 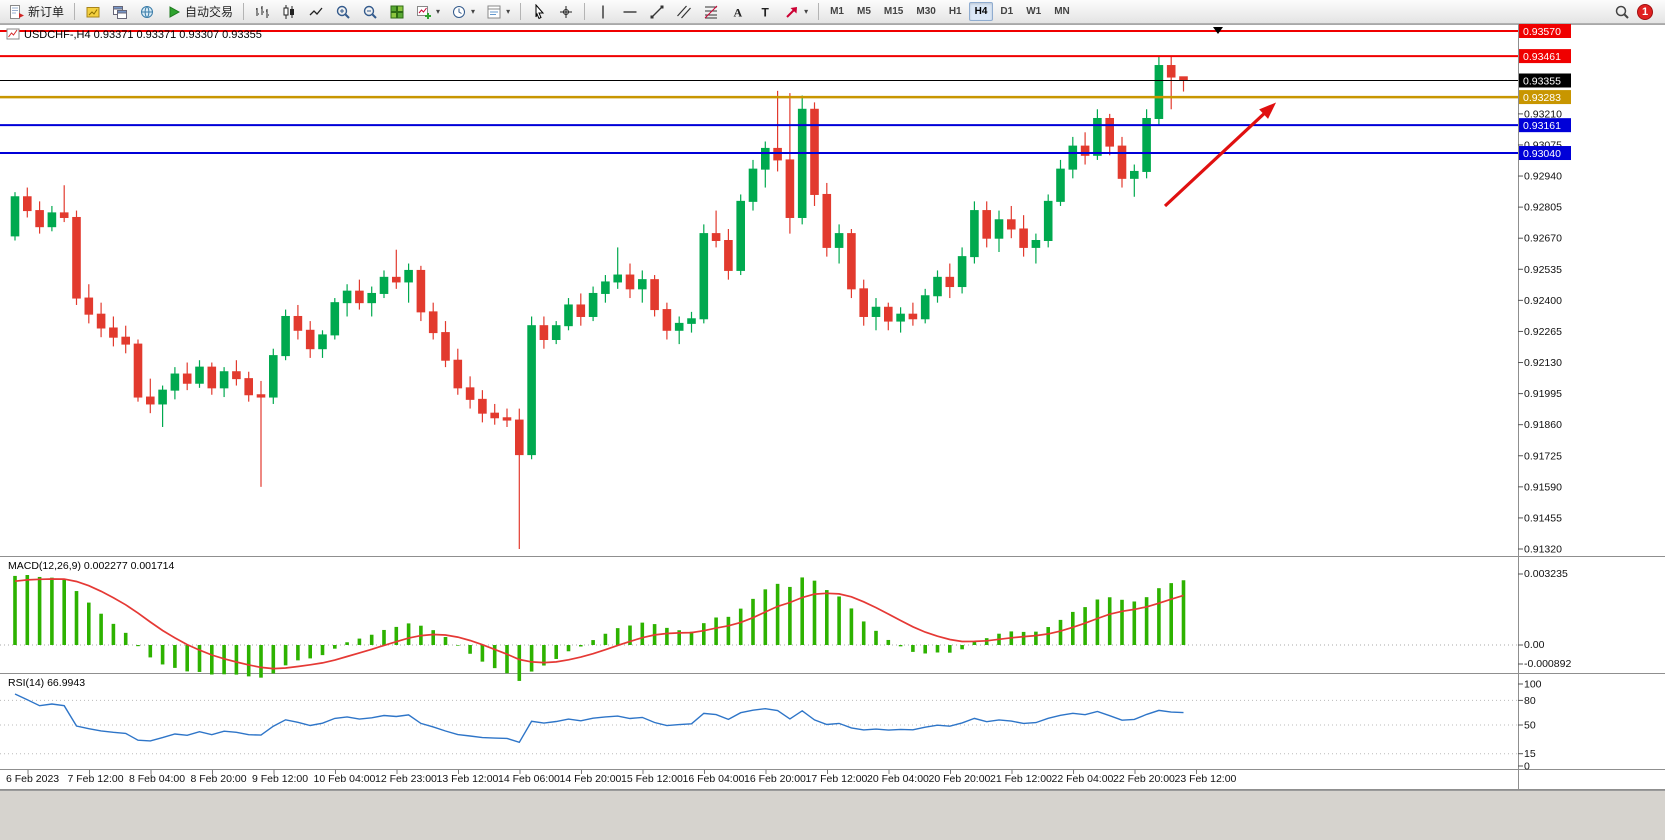 I want to click on windows-icon, so click(x=120, y=12).